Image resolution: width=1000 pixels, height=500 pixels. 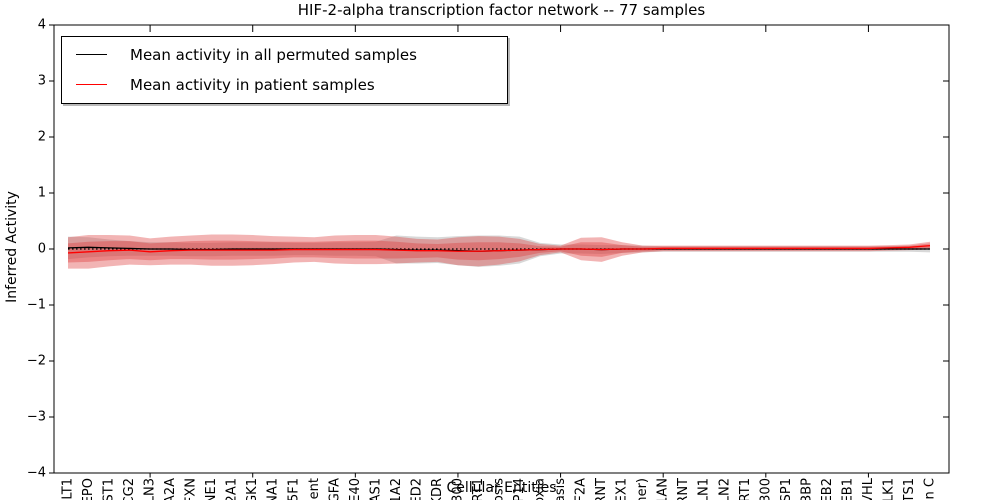 I want to click on x-tick-label: ARNT, so click(x=683, y=489).